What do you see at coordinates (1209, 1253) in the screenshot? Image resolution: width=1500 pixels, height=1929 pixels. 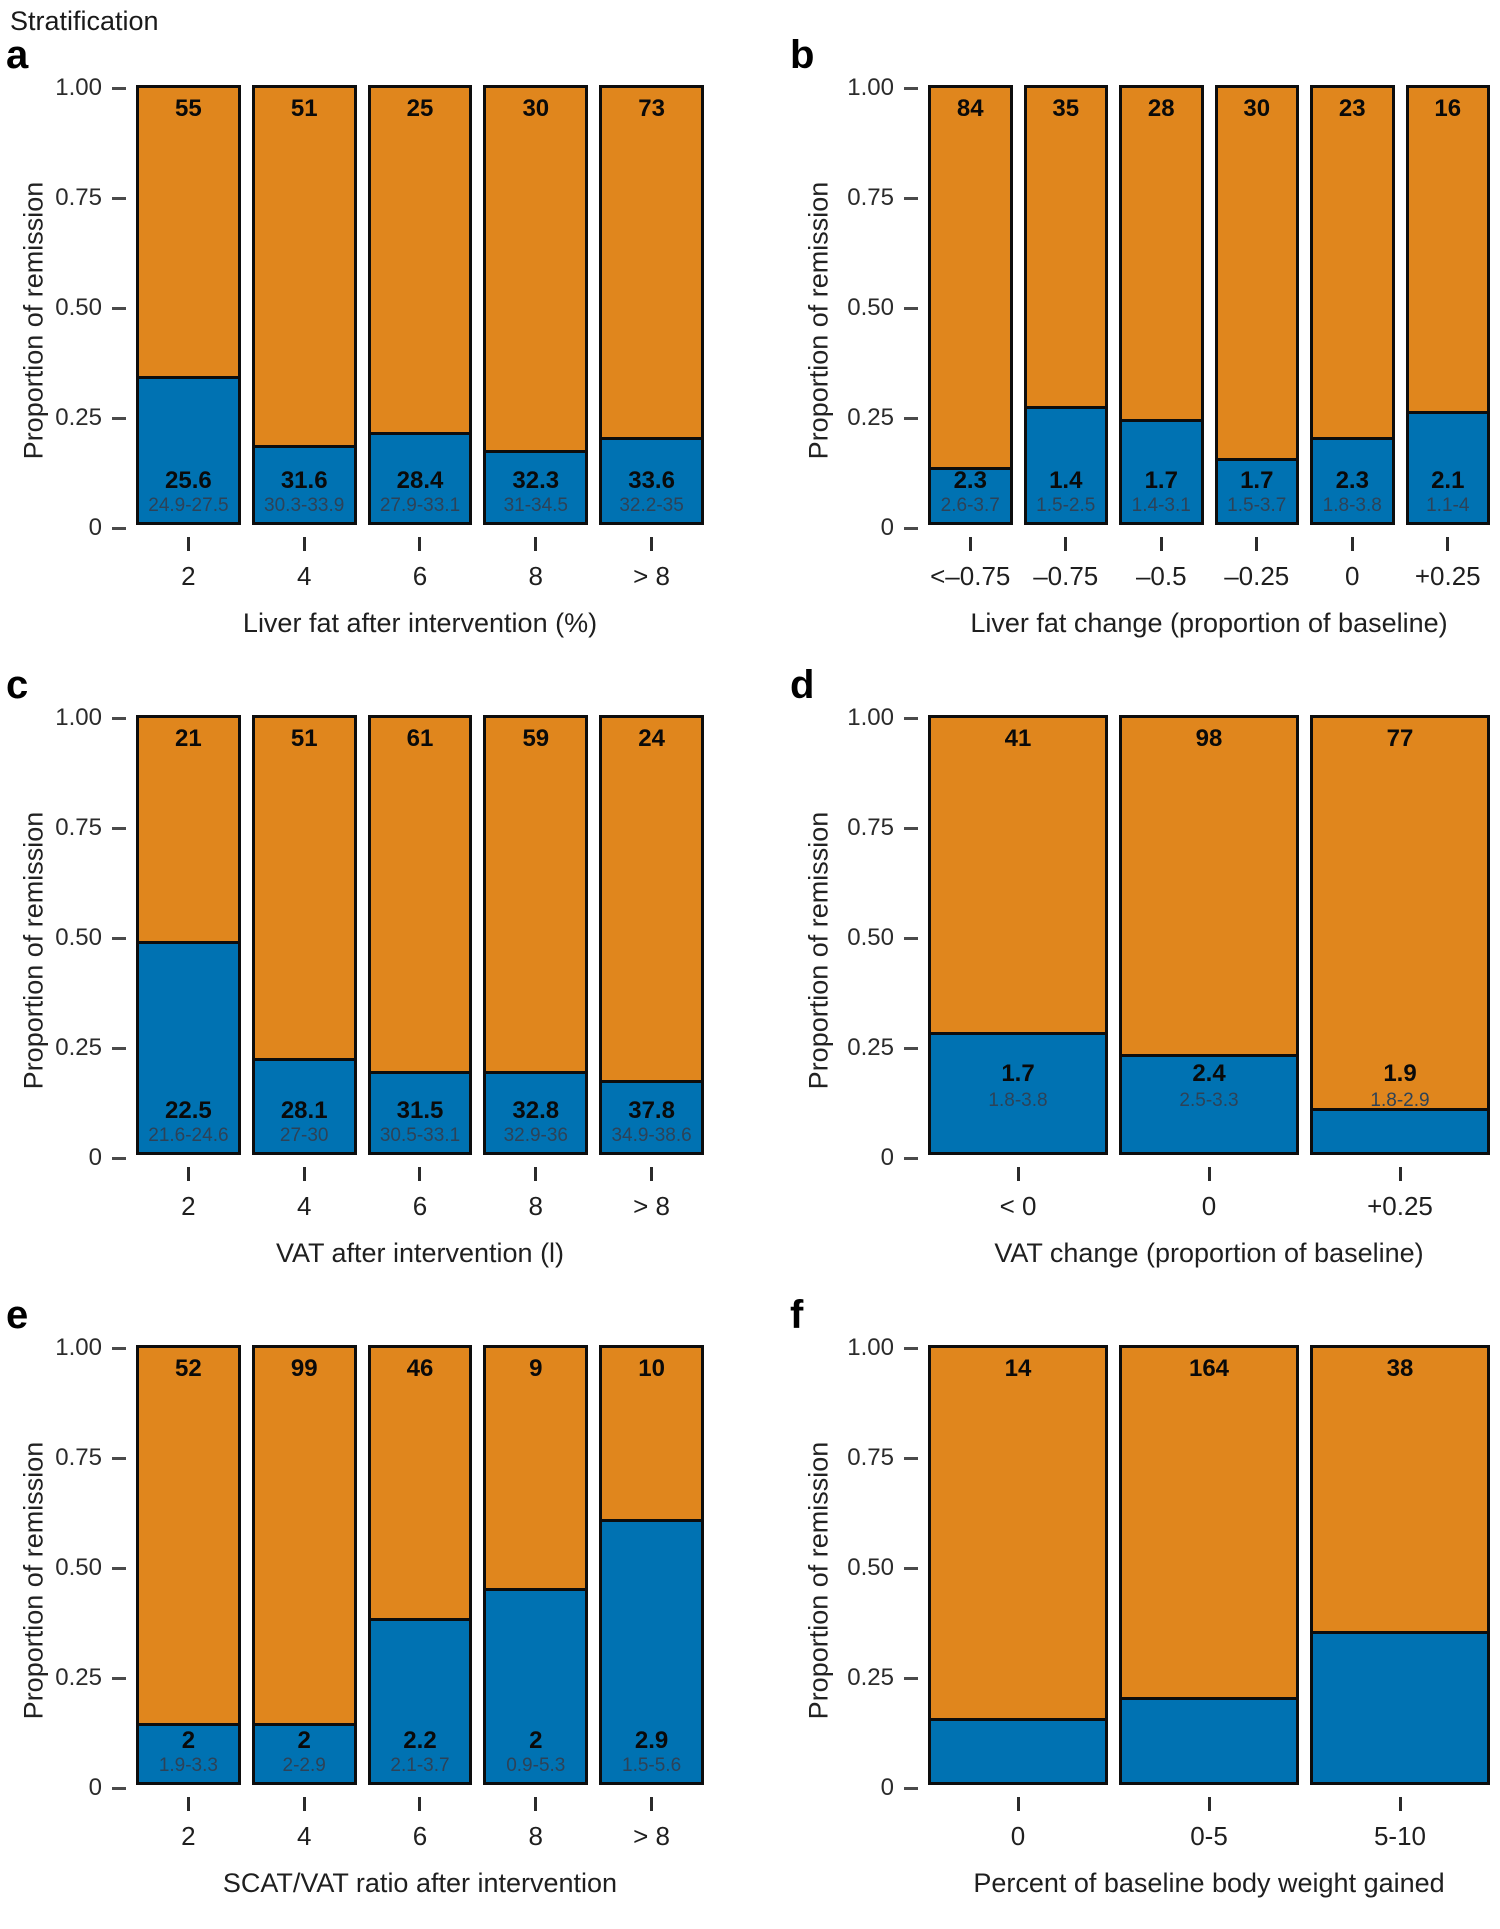 I see `x-axis-title: VAT change (proportion of baseline)` at bounding box center [1209, 1253].